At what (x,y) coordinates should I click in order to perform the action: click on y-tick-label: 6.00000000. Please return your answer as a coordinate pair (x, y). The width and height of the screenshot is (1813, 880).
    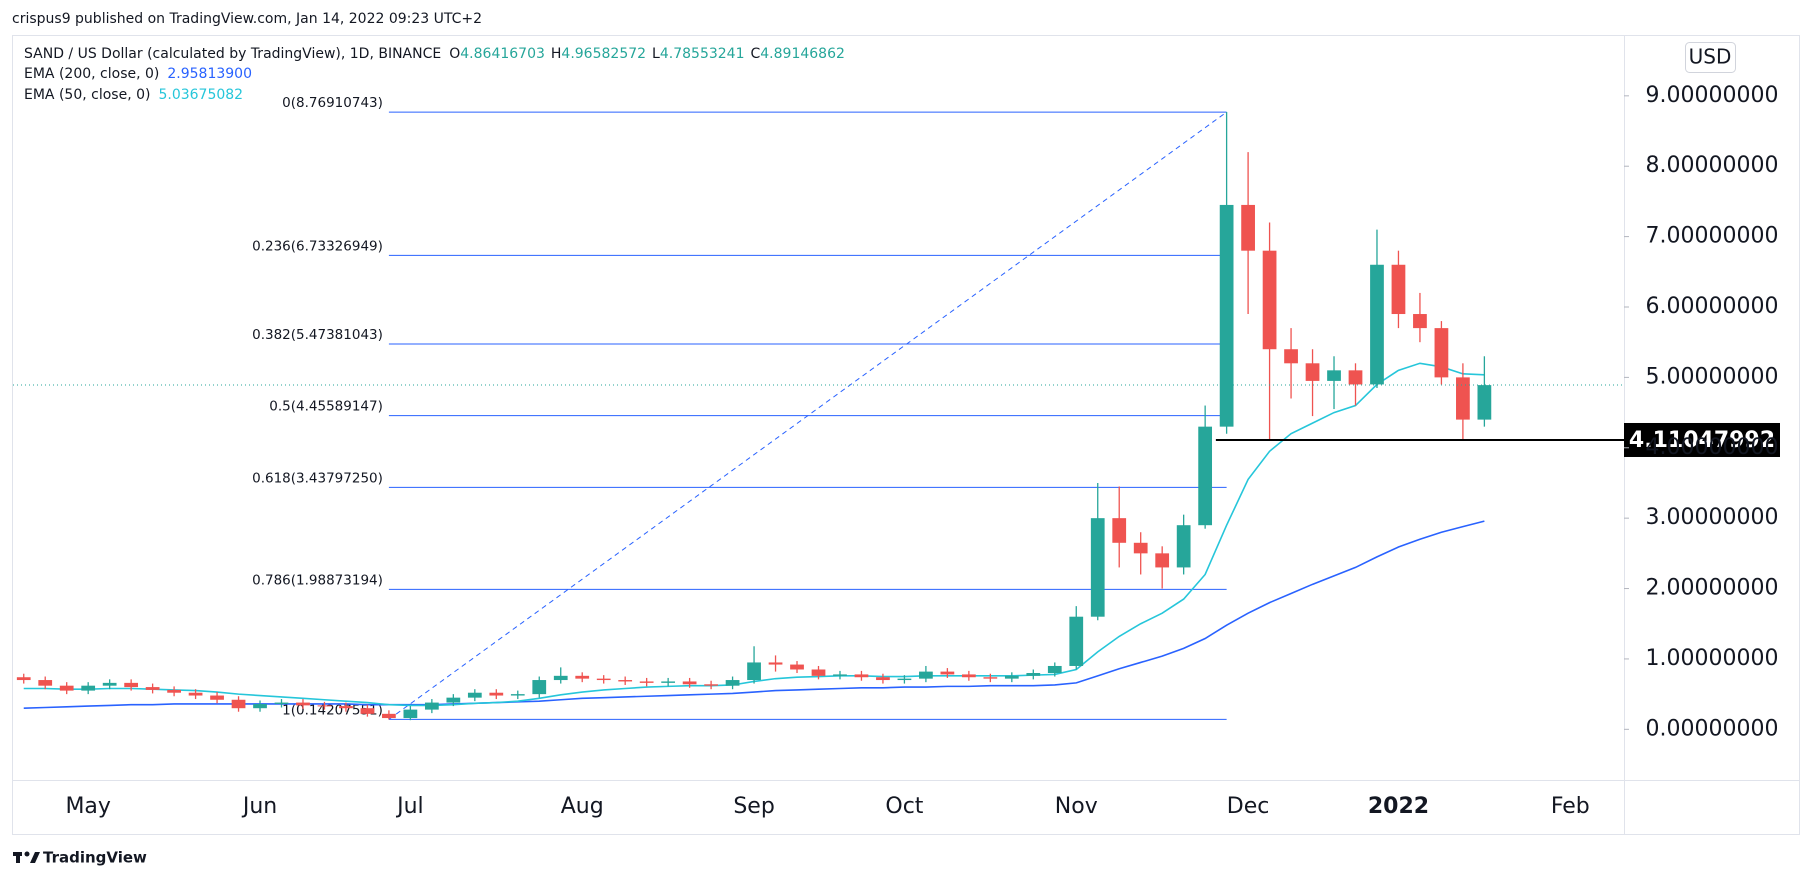
    Looking at the image, I should click on (1712, 306).